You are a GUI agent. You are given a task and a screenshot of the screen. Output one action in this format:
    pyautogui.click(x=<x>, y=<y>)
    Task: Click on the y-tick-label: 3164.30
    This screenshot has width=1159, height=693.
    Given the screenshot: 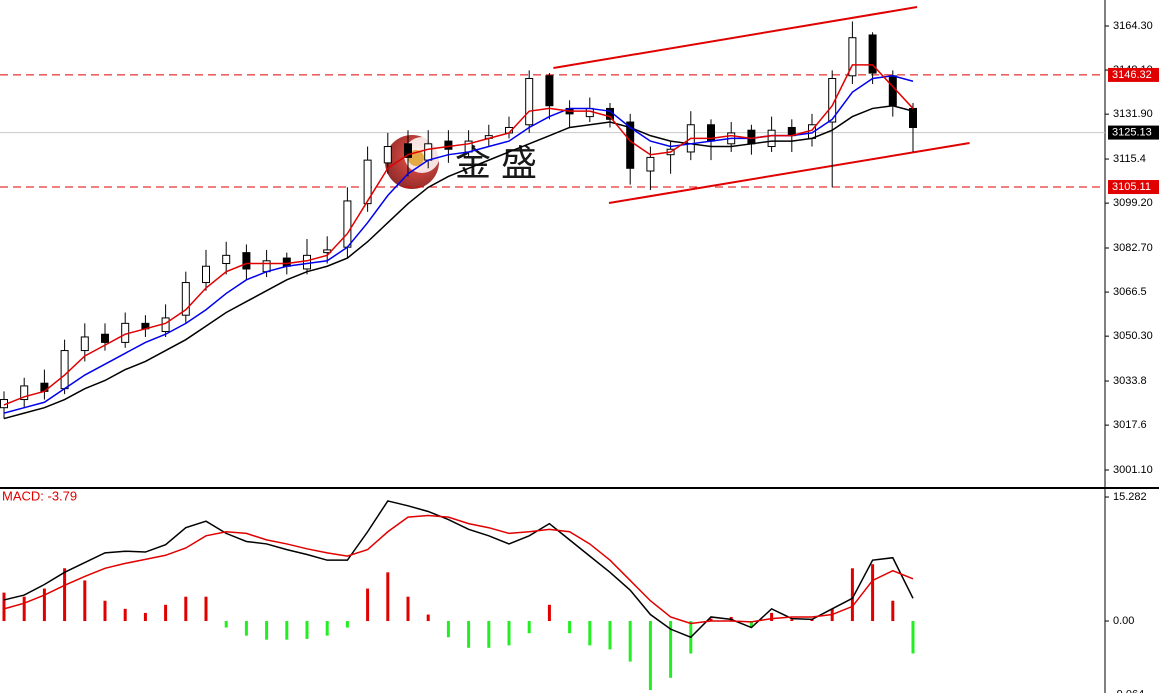 What is the action you would take?
    pyautogui.click(x=1133, y=26)
    